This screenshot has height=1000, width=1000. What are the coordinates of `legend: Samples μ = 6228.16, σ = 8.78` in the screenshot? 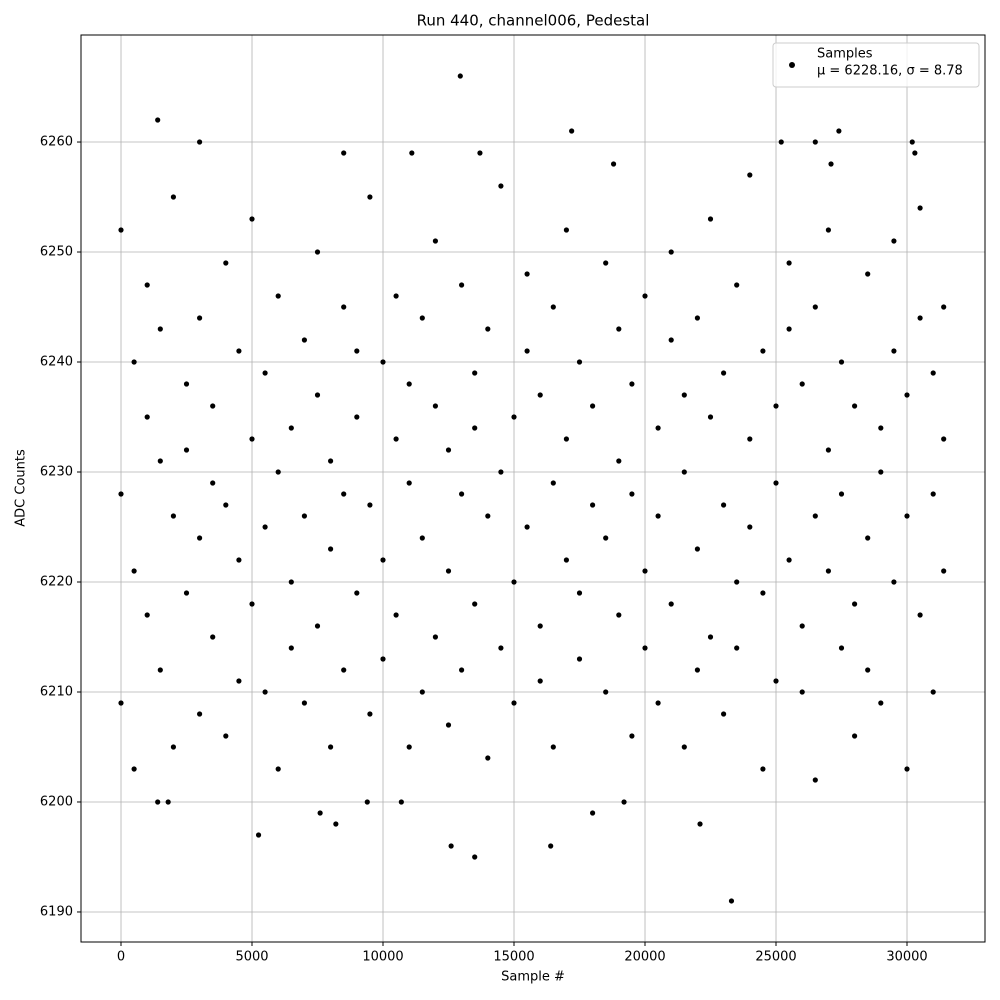 It's located at (876, 65).